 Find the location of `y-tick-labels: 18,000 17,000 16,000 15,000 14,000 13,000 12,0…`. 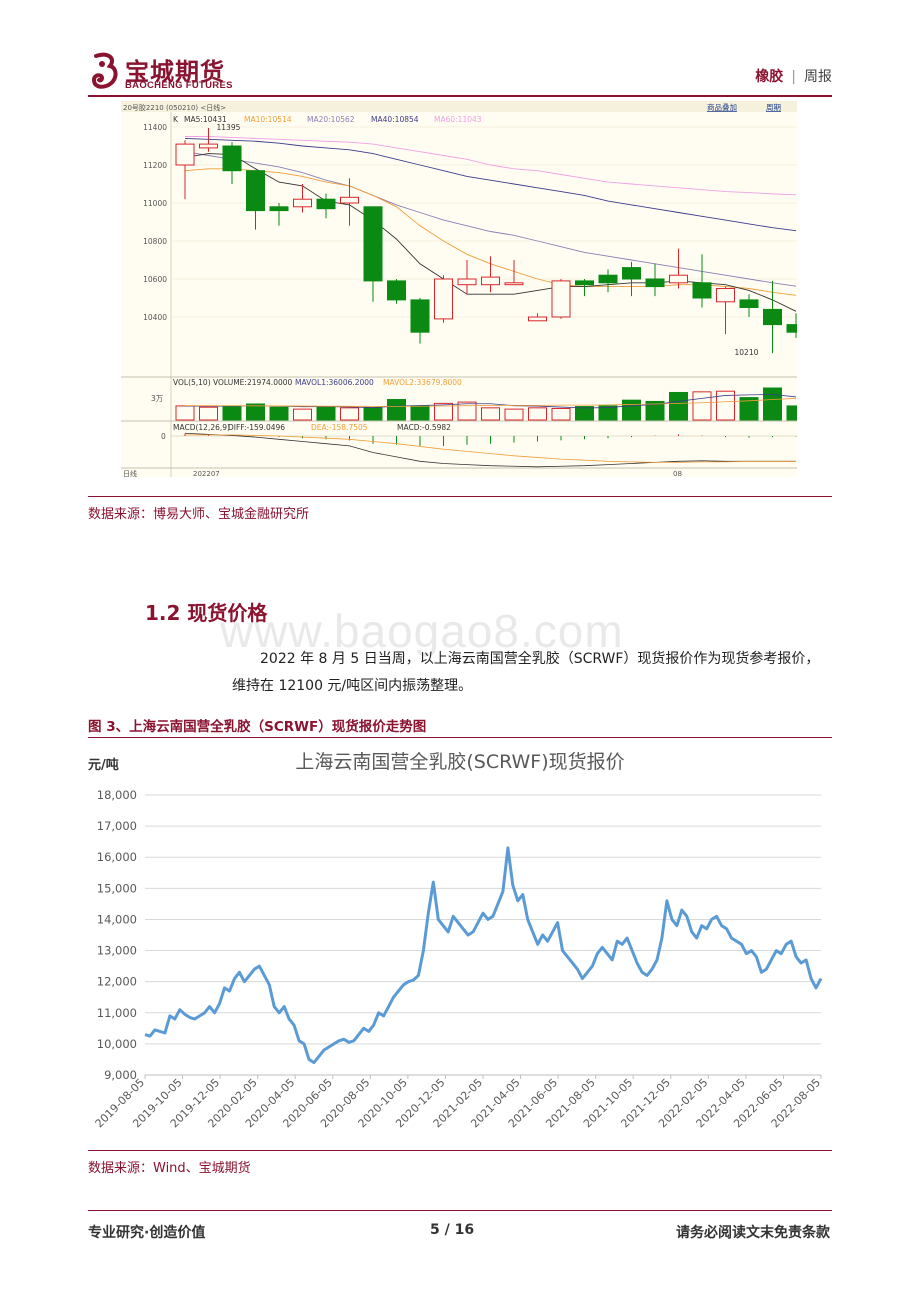

y-tick-labels: 18,000 17,000 16,000 15,000 14,000 13,000 12,0… is located at coordinates (117, 935).